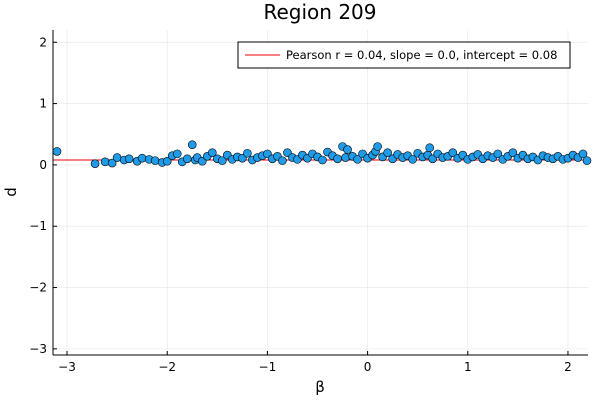 This screenshot has width=600, height=400. I want to click on legend-box, so click(404, 55).